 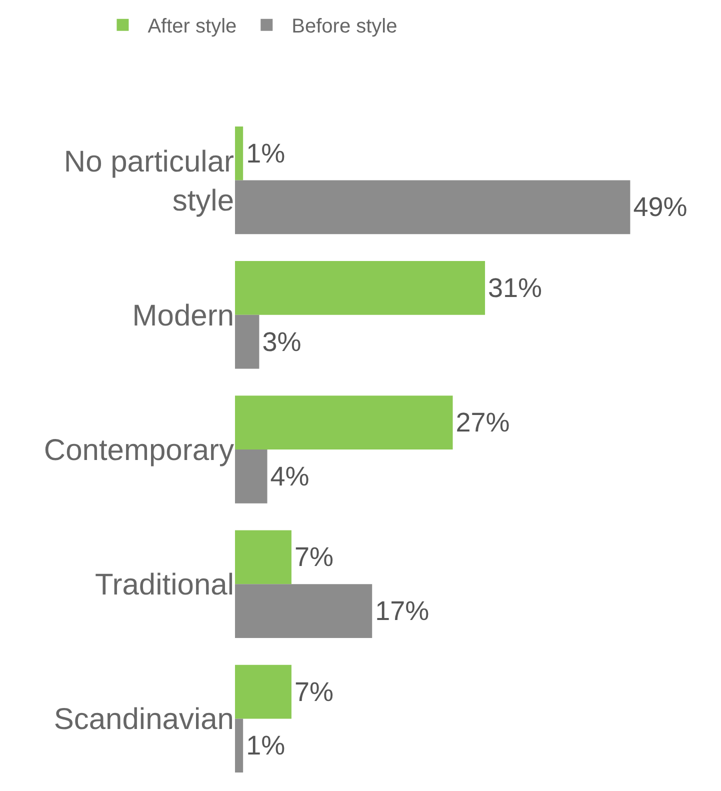 What do you see at coordinates (402, 611) in the screenshot?
I see `data-label: 17%` at bounding box center [402, 611].